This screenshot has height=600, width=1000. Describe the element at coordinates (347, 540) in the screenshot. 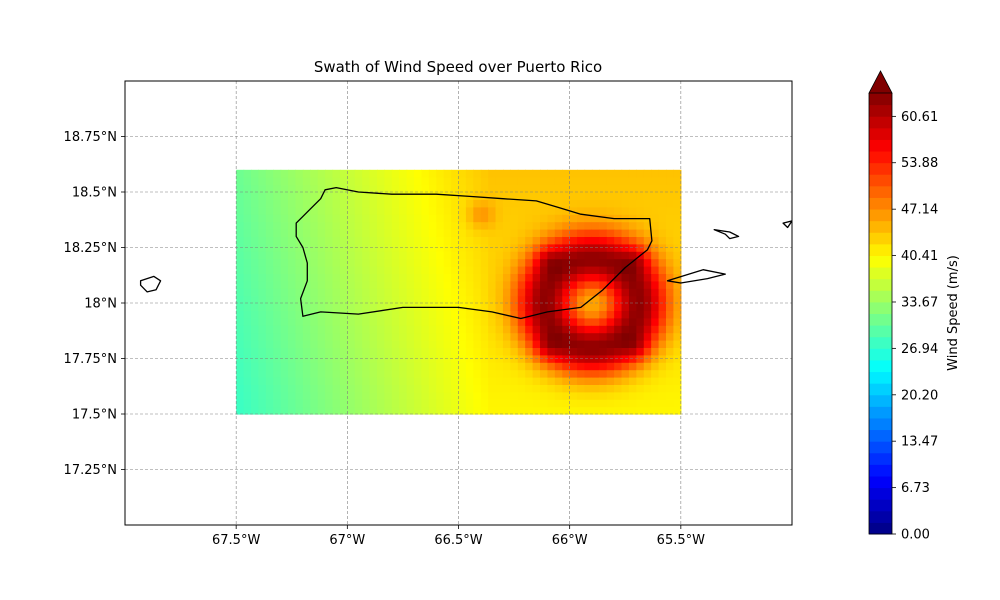

I see `x-tick-label: 67°W` at that location.